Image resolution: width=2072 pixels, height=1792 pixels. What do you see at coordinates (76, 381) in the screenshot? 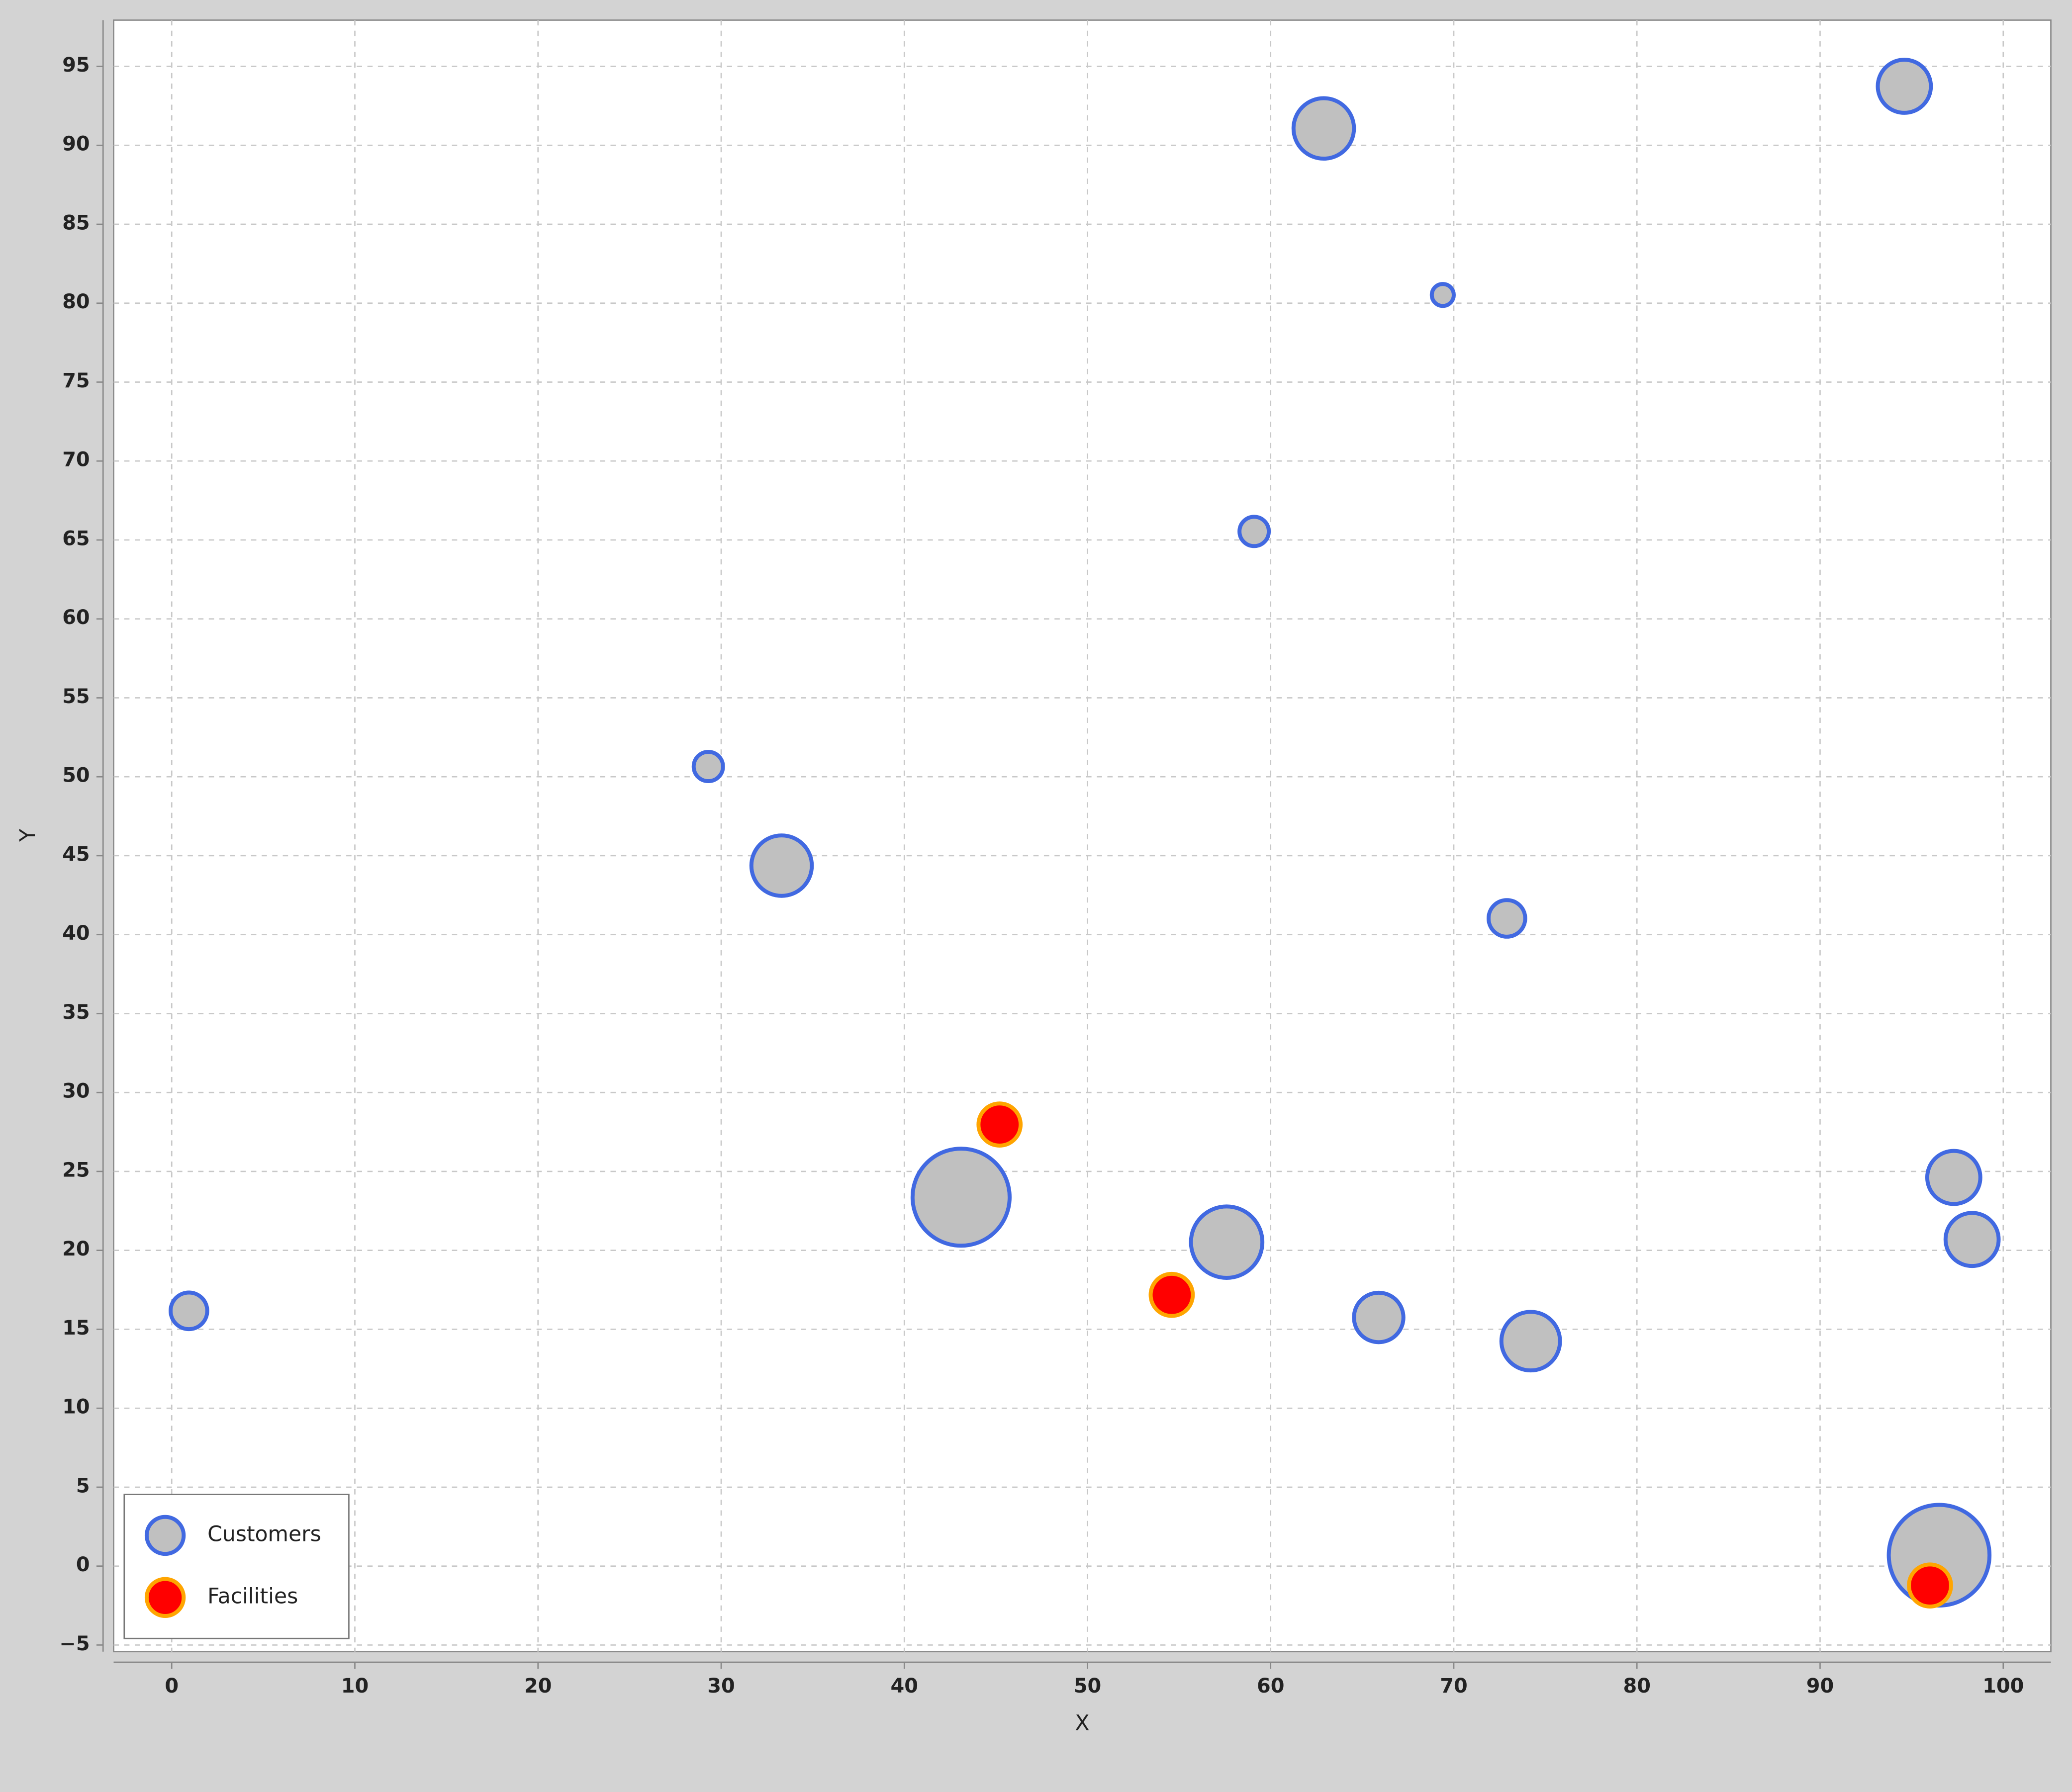
I see `y-tick-label: 75` at bounding box center [76, 381].